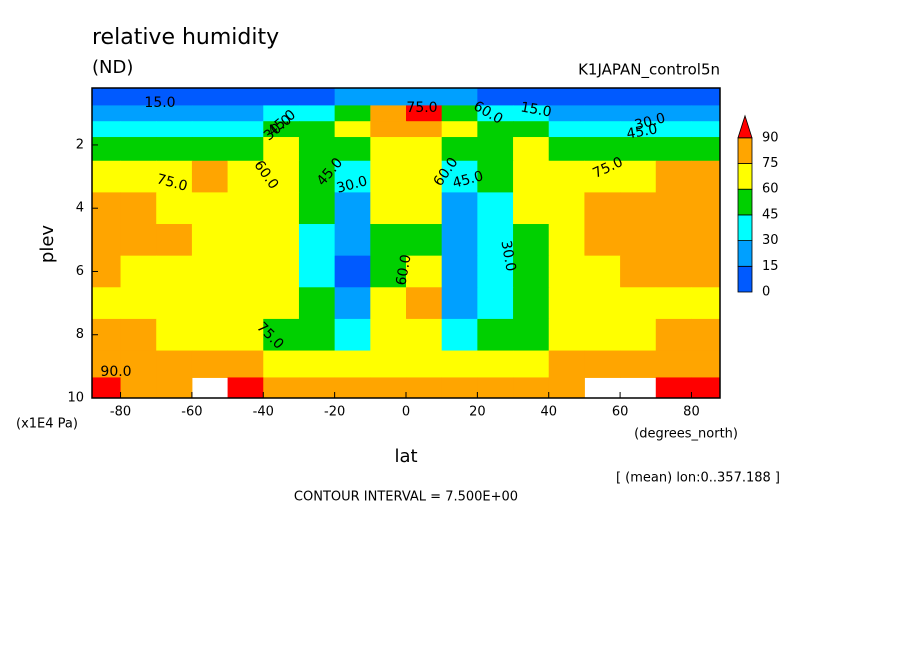  Describe the element at coordinates (770, 137) in the screenshot. I see `colorbar-label: 90` at that location.